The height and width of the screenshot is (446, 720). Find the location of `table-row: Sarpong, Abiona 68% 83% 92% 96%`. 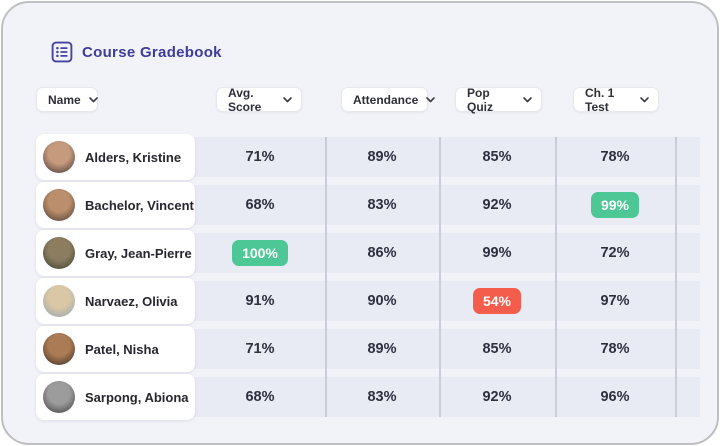

table-row: Sarpong, Abiona 68% 83% 92% 96% is located at coordinates (368, 397).